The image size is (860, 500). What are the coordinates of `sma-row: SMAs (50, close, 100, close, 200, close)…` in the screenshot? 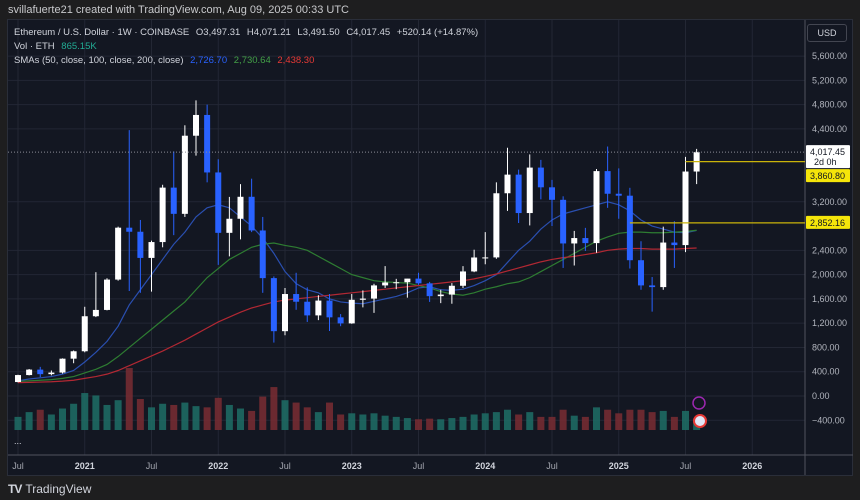 It's located at (248, 61).